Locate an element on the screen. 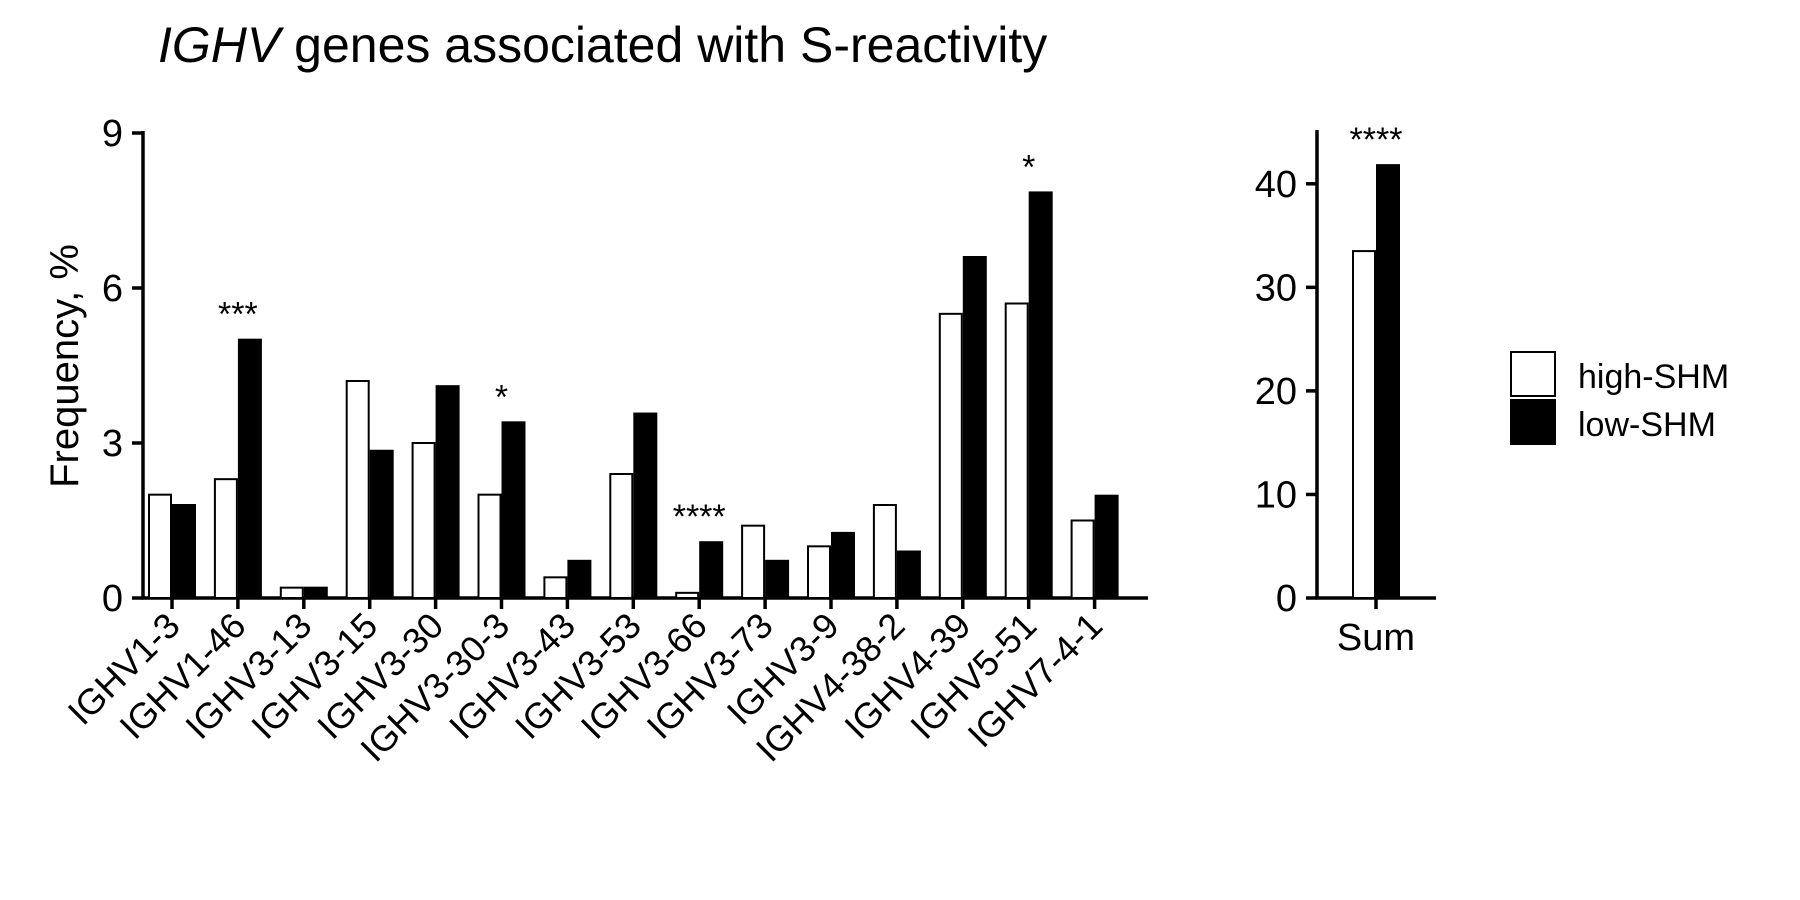  legend-label-high-shm: high-SHM is located at coordinates (1653, 377).